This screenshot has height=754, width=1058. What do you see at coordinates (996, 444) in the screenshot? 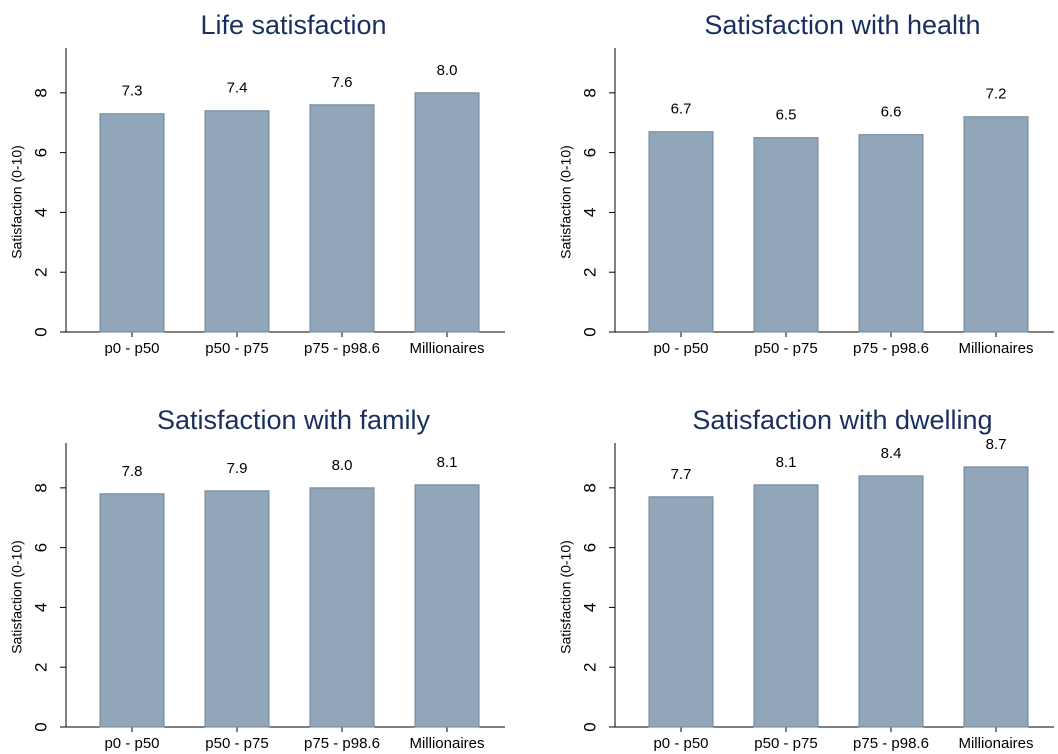
I see `data-label: 8.7` at bounding box center [996, 444].